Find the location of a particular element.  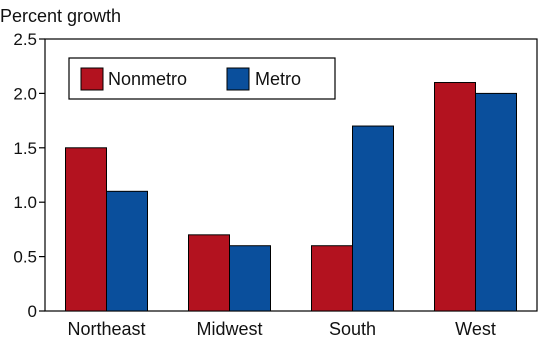

bar-nonmetro-south is located at coordinates (332, 278).